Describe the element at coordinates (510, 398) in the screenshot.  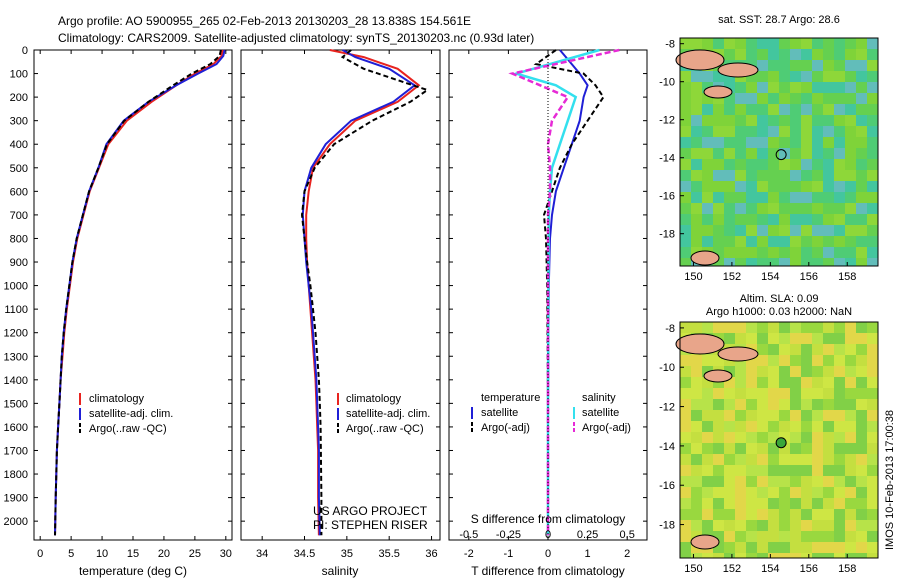
I see `legend-title-temperature: temperature` at that location.